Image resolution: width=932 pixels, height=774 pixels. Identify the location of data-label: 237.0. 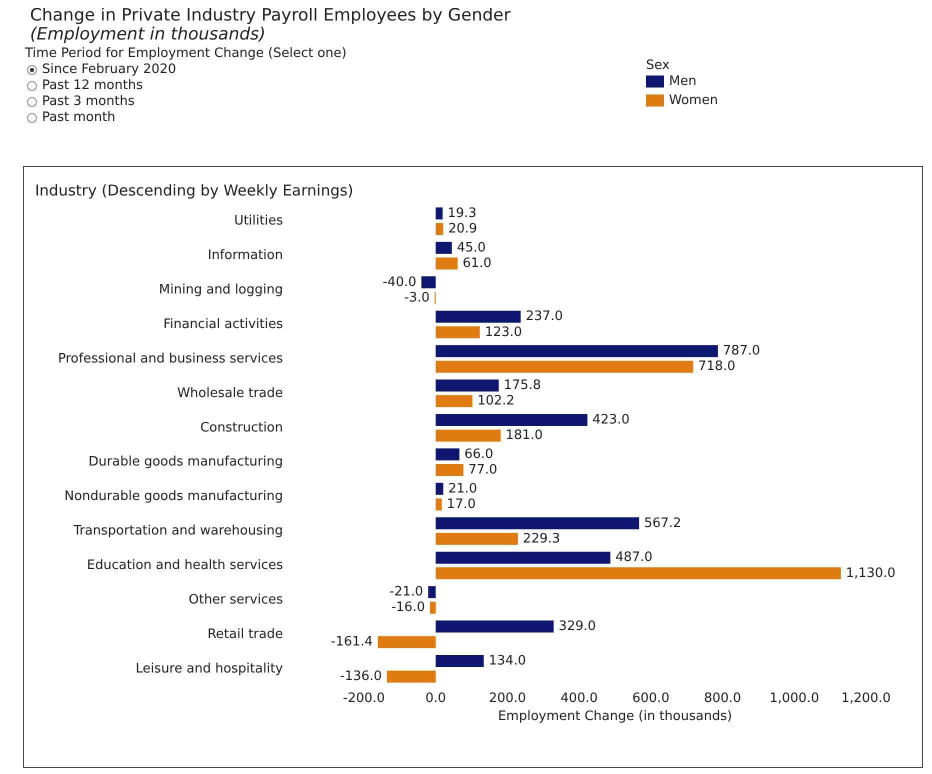
(544, 316).